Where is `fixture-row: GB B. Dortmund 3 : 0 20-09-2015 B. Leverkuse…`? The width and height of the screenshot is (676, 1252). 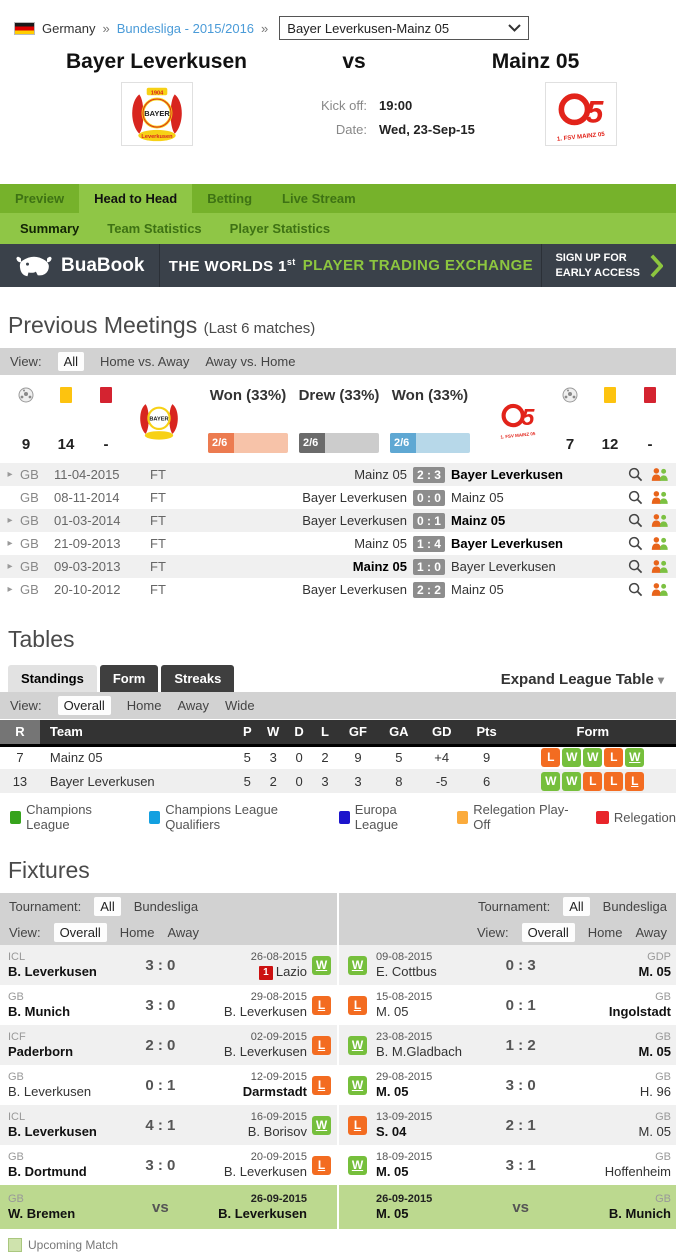 fixture-row: GB B. Dortmund 3 : 0 20-09-2015 B. Leverkuse… is located at coordinates (168, 1165).